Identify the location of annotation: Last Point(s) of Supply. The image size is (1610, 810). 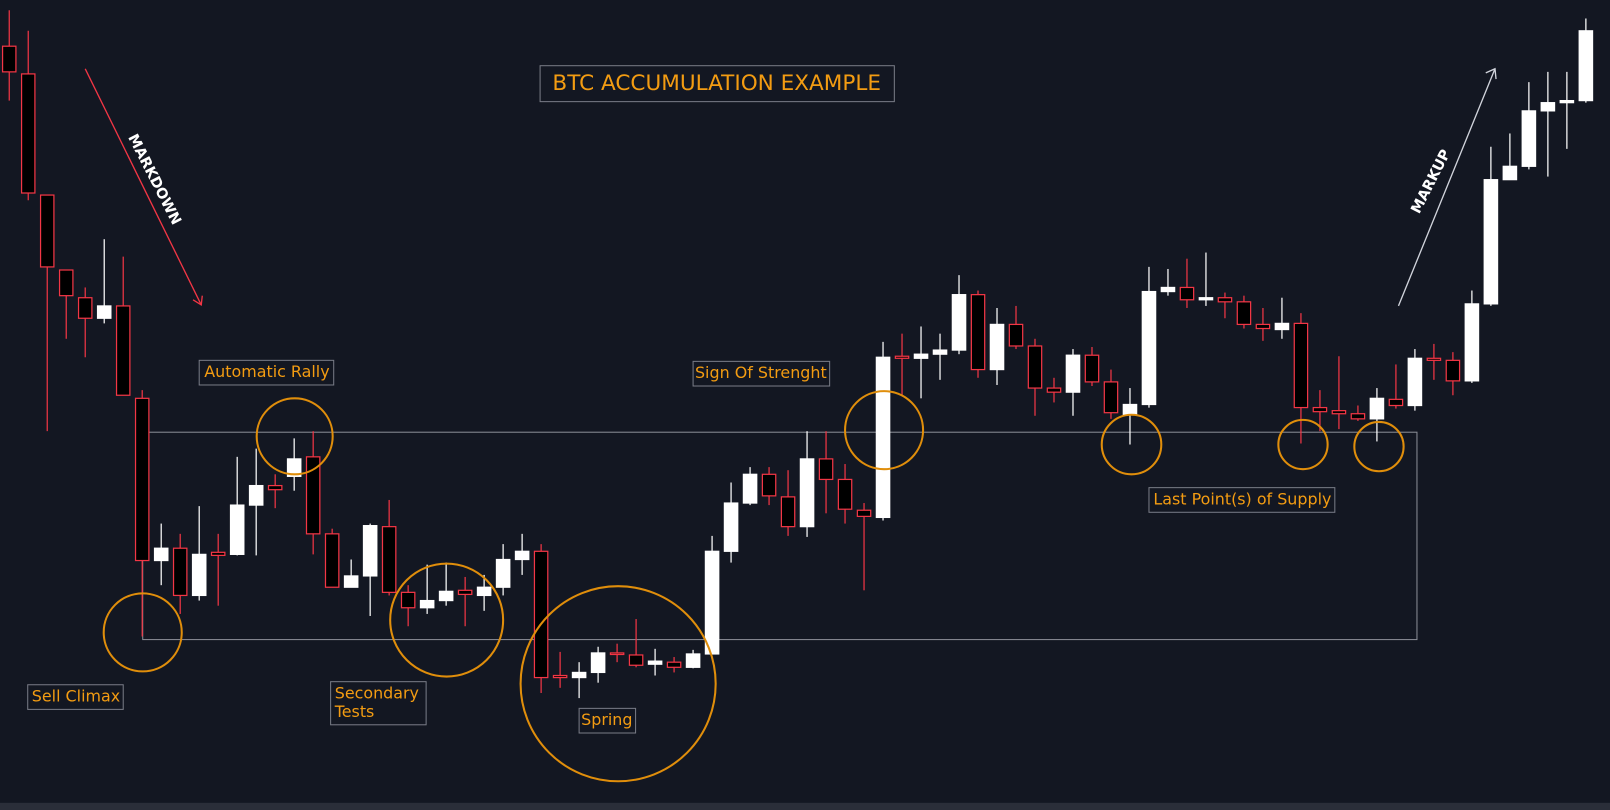
(1242, 498).